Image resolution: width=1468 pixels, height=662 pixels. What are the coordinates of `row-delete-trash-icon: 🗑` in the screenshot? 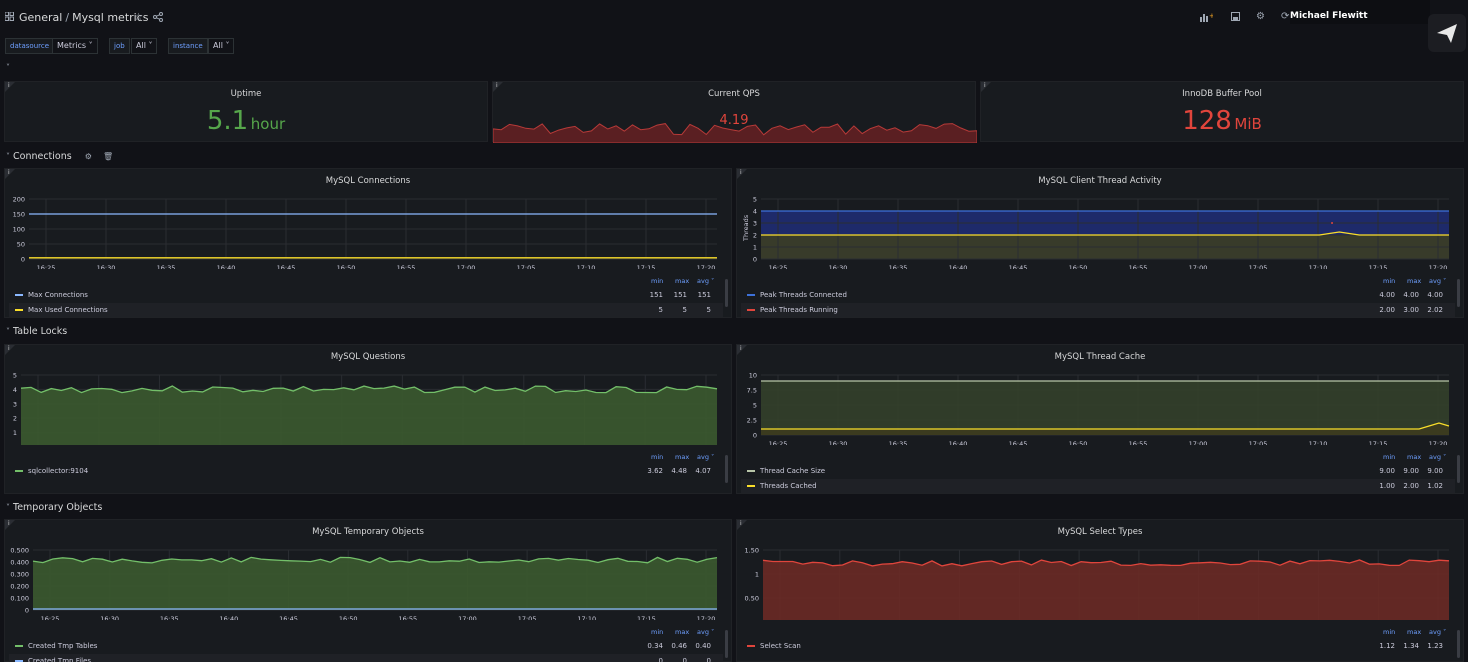 It's located at (108, 156).